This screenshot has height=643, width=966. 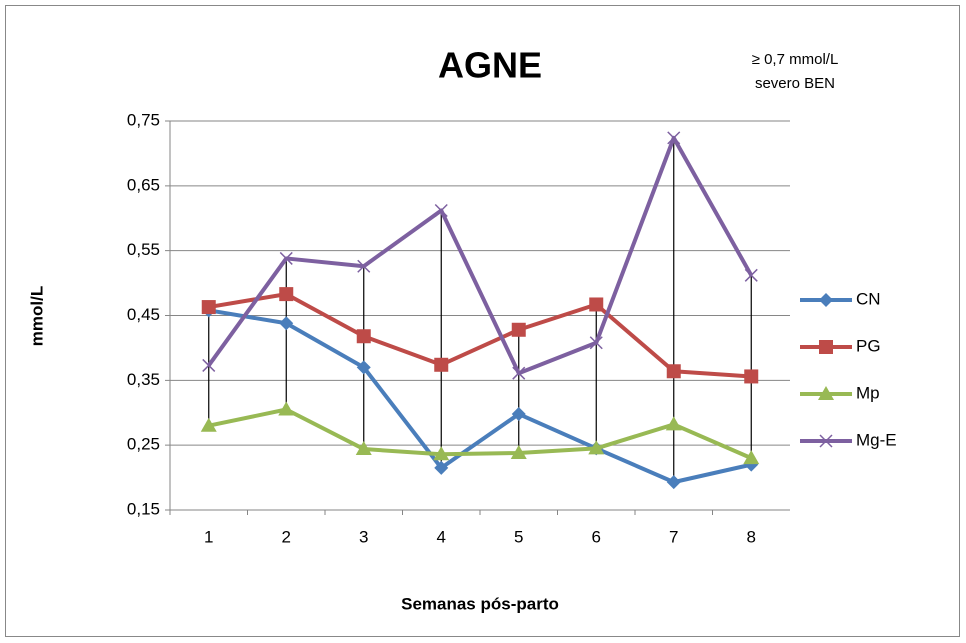 I want to click on x-tick-label: 2, so click(x=286, y=536).